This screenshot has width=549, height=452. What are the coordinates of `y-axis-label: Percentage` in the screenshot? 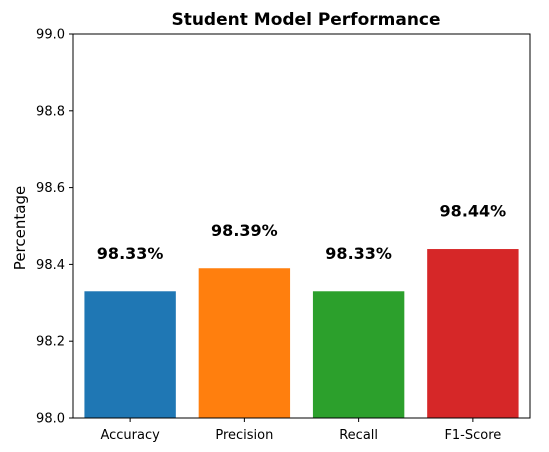 It's located at (20, 228).